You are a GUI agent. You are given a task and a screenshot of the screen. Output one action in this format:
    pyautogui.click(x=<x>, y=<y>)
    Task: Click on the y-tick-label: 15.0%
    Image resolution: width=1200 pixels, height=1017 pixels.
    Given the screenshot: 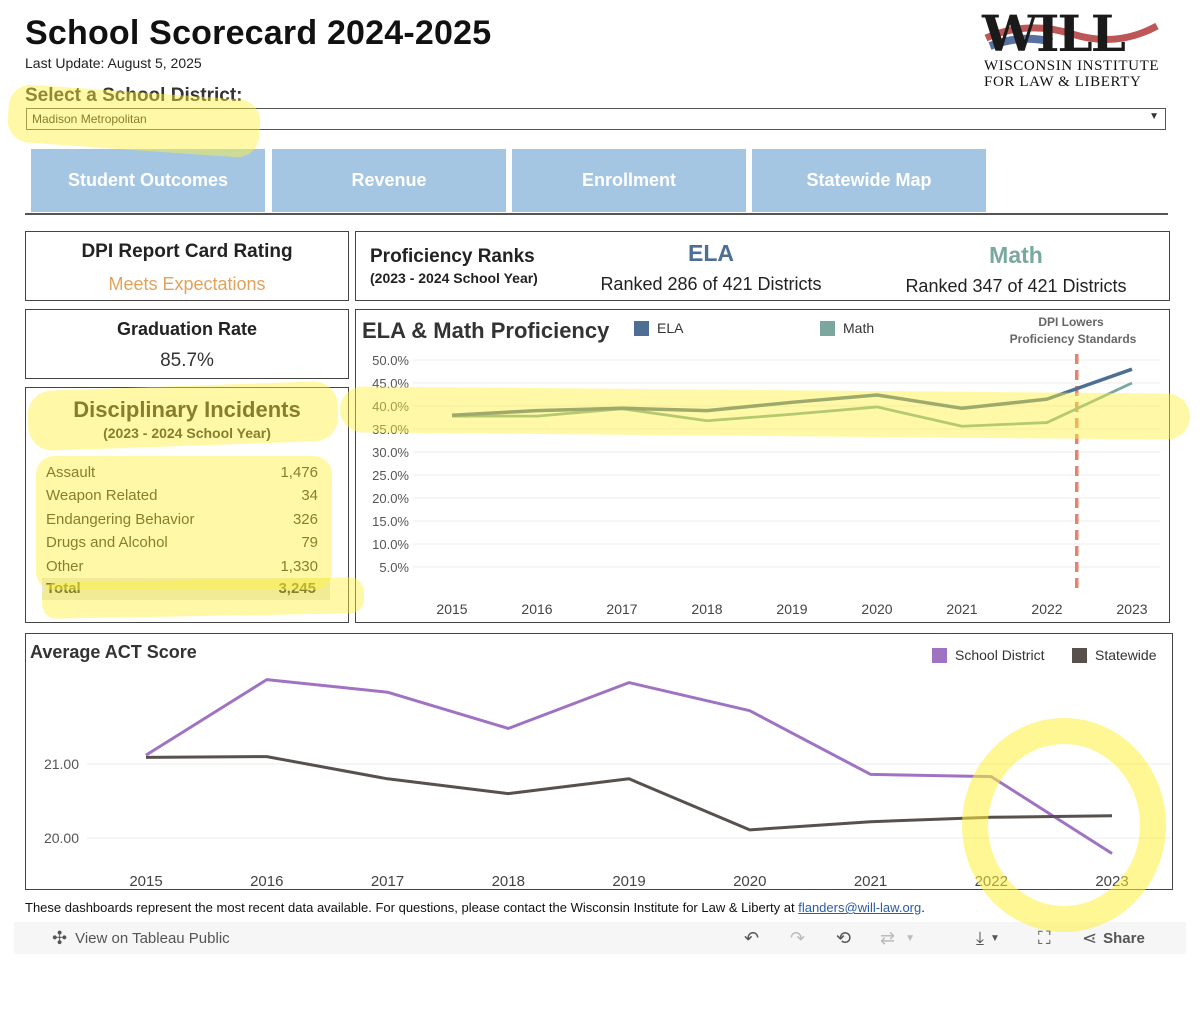 What is the action you would take?
    pyautogui.click(x=390, y=521)
    